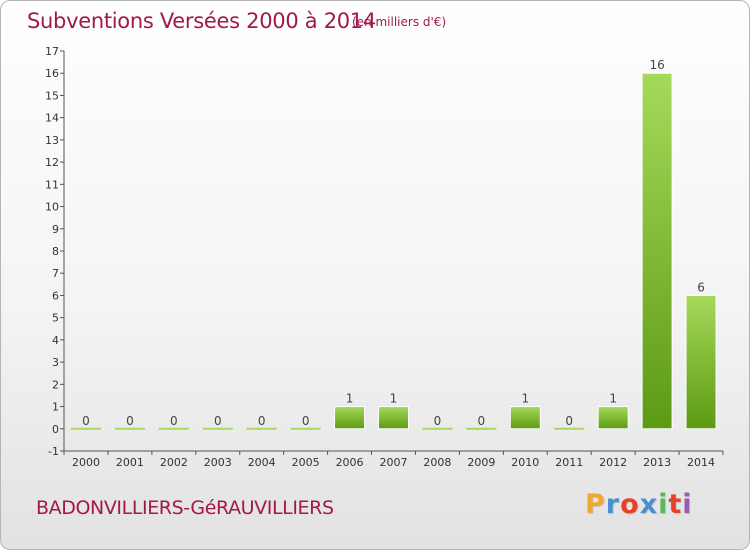  I want to click on logo-letter: t, so click(675, 504).